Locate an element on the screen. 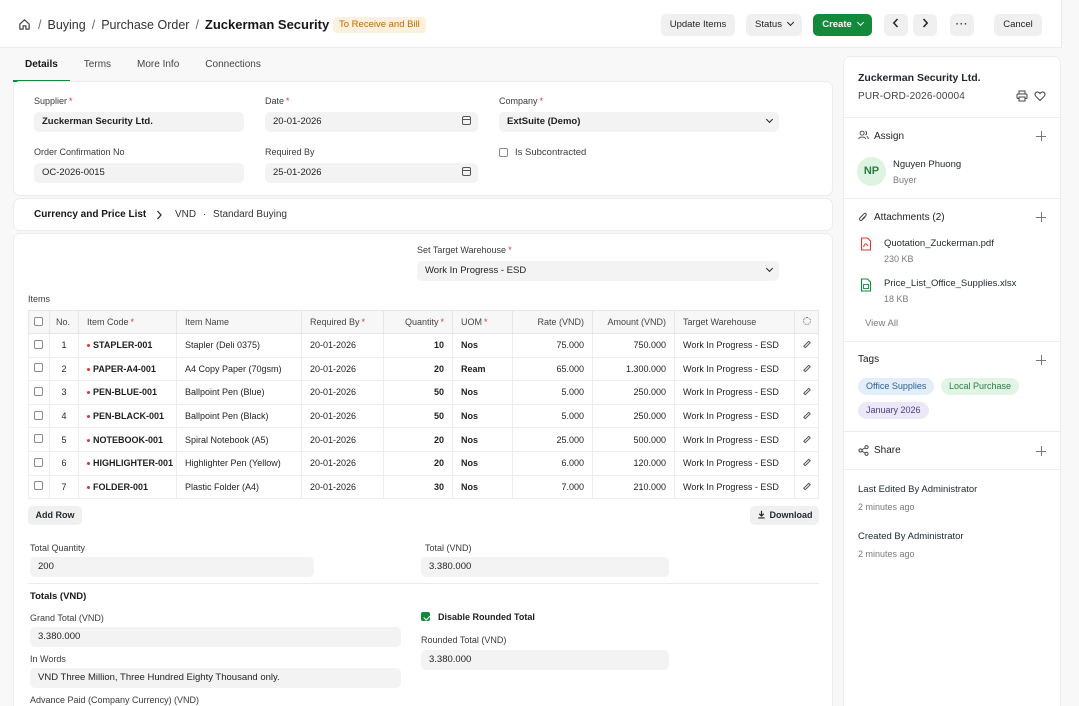 The image size is (1079, 706). tab-details: Details is located at coordinates (41, 65).